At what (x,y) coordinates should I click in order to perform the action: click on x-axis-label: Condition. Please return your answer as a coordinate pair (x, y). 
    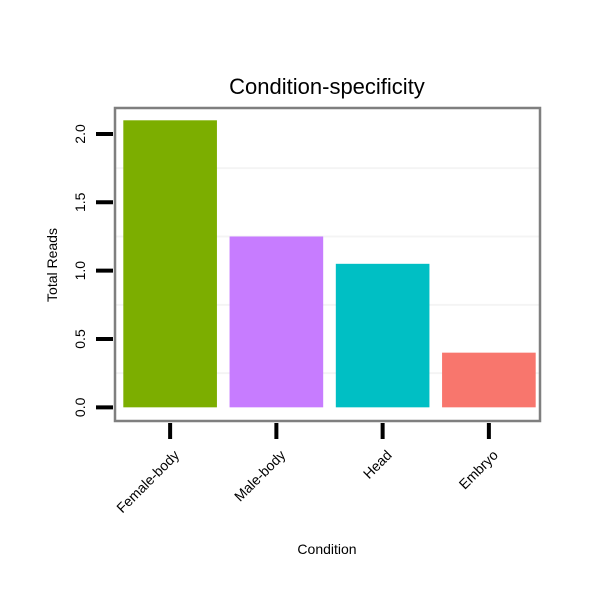
    Looking at the image, I should click on (326, 549).